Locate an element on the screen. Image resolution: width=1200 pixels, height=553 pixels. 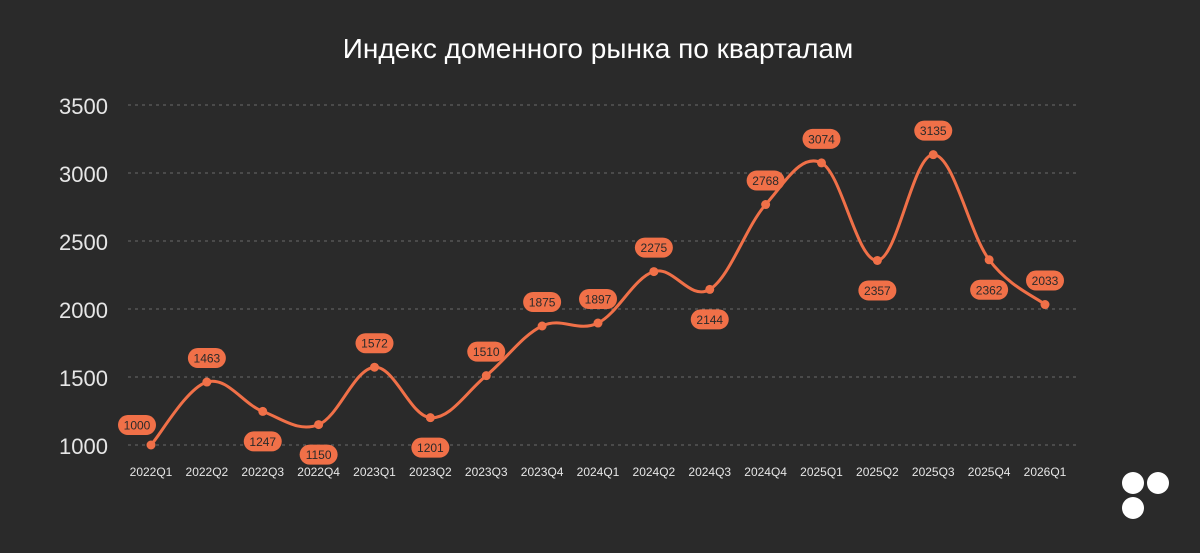
x-tick-label: 2022Q1 is located at coordinates (151, 472).